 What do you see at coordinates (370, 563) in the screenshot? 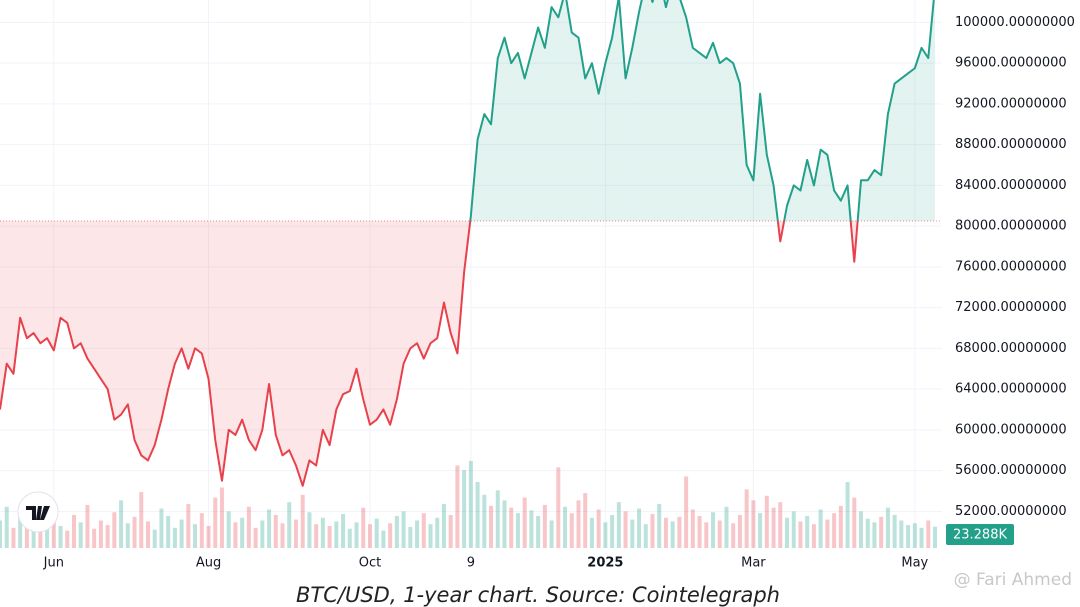
I see `x-tick-label: Oct` at bounding box center [370, 563].